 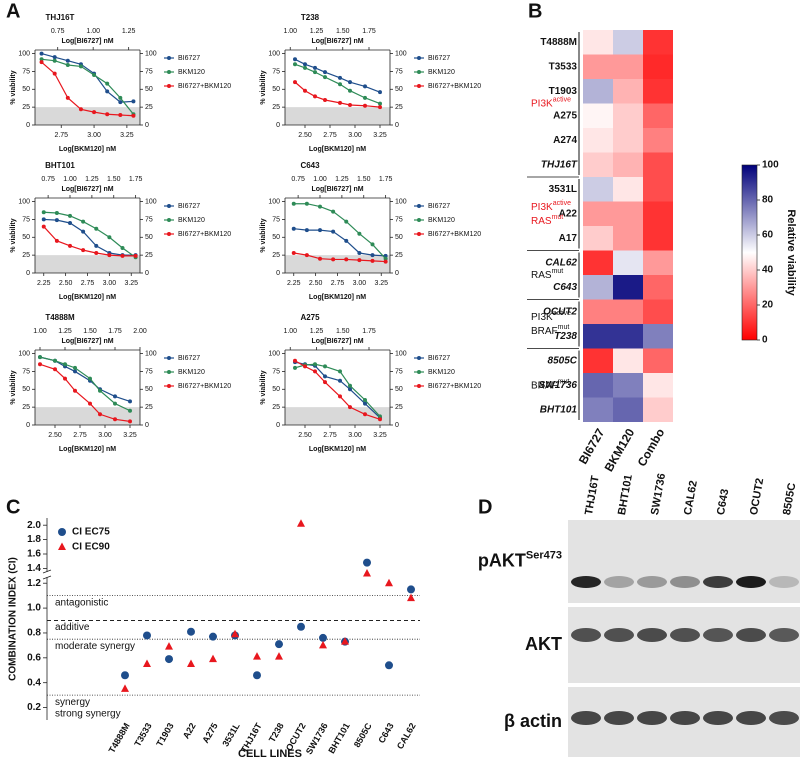 What do you see at coordinates (164, 734) in the screenshot?
I see `x-tick-label: T1903` at bounding box center [164, 734].